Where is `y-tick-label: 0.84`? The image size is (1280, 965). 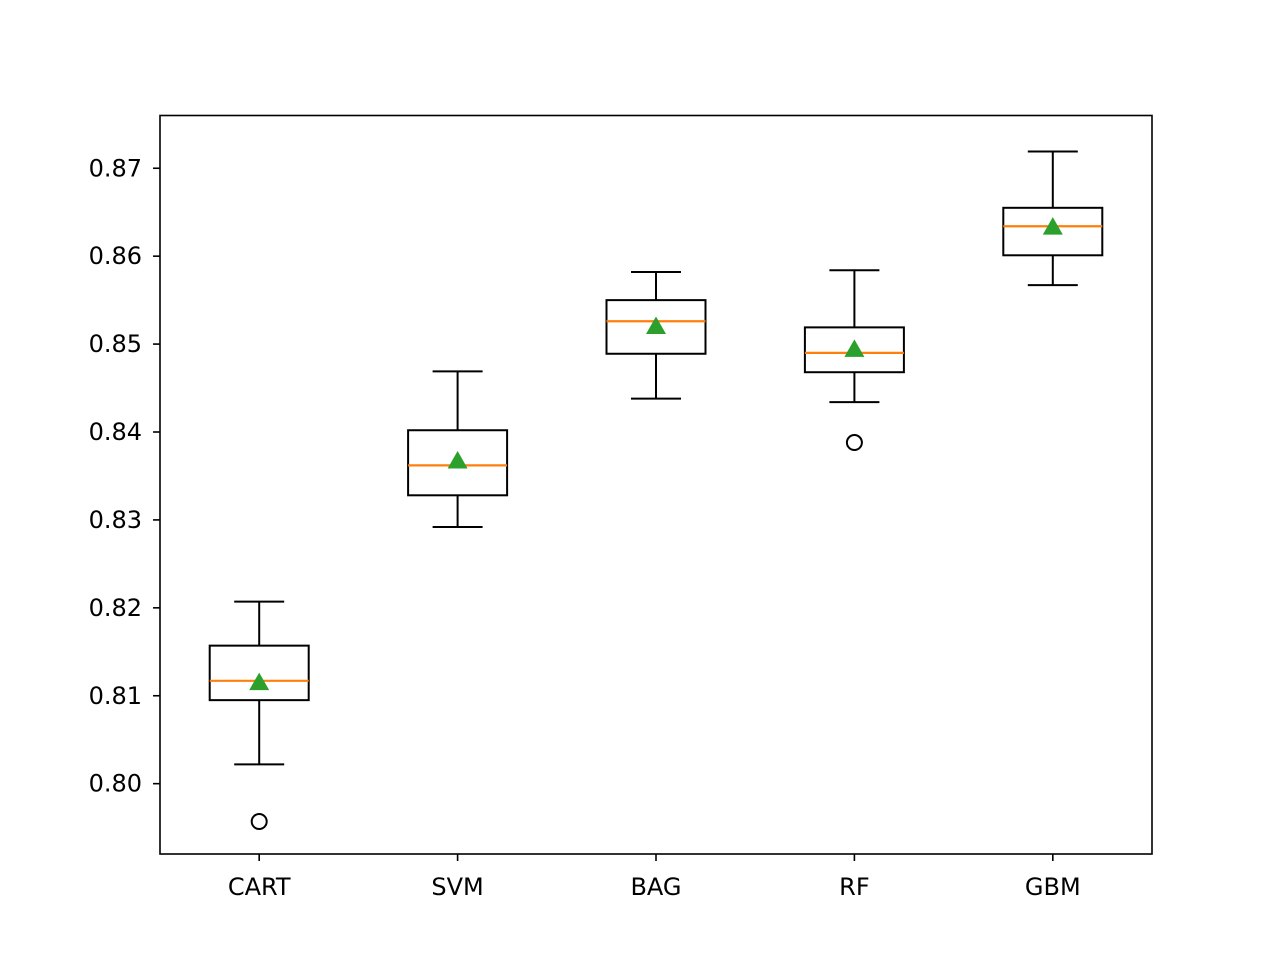
y-tick-label: 0.84 is located at coordinates (115, 432).